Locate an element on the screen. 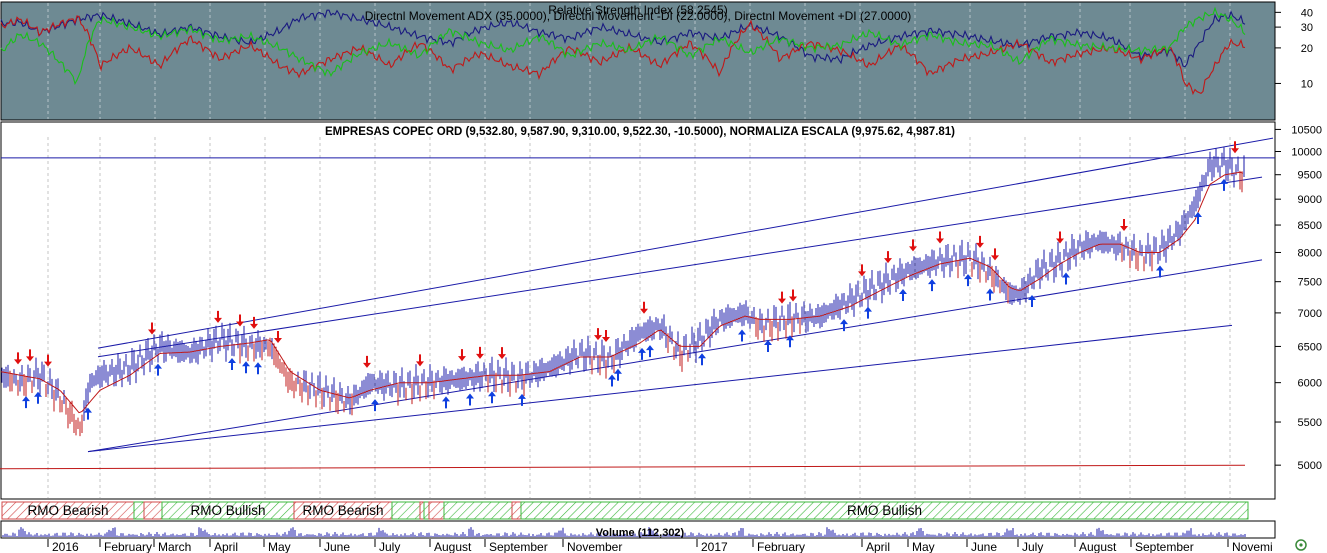  price-y-tick-label: 9000 is located at coordinates (1310, 200).